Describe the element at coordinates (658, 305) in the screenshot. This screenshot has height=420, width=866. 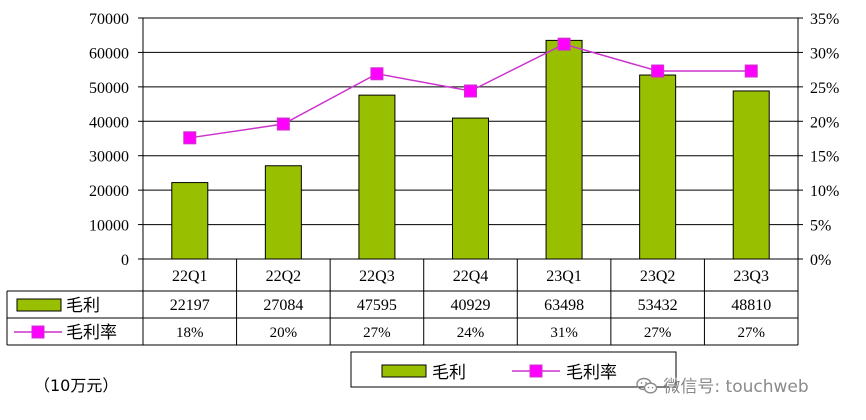
I see `data-label-gross-profit: 53432` at that location.